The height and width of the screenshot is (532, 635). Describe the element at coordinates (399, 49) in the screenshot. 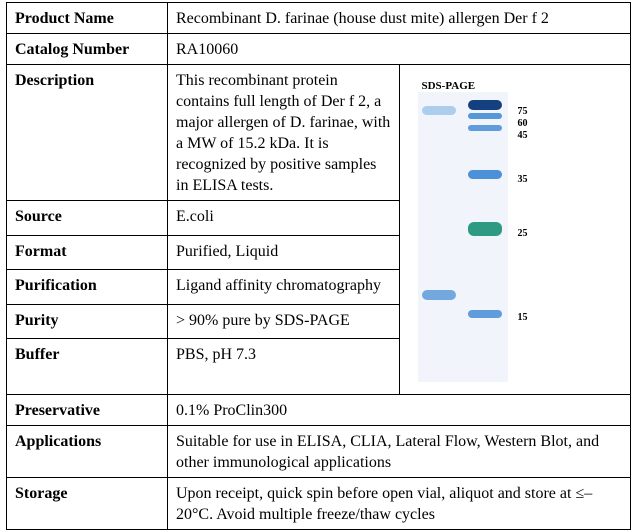

I see `value-catalog-number: RA10060` at that location.